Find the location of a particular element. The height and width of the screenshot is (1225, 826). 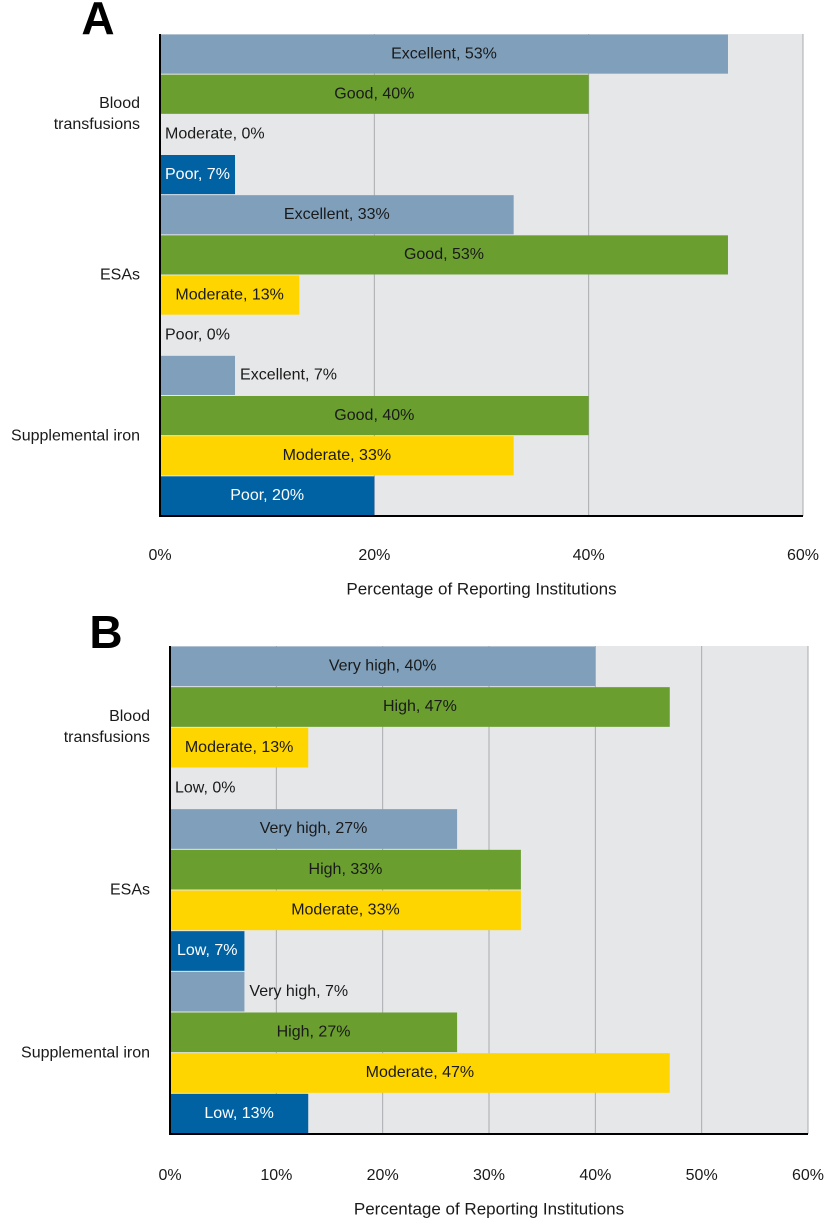

value-label: Excellent, 33% is located at coordinates (337, 214).